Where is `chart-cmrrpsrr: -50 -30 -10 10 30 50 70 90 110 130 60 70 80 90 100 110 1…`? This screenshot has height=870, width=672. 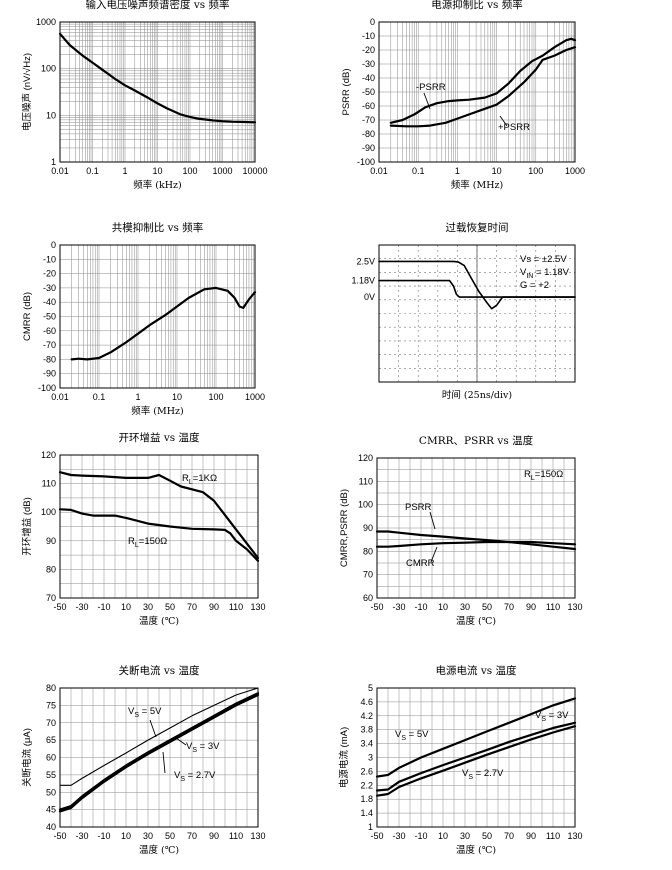 chart-cmrrpsrr: -50 -30 -10 10 30 50 70 90 110 130 60 70 80 90 100 110 1… is located at coordinates (461, 530).